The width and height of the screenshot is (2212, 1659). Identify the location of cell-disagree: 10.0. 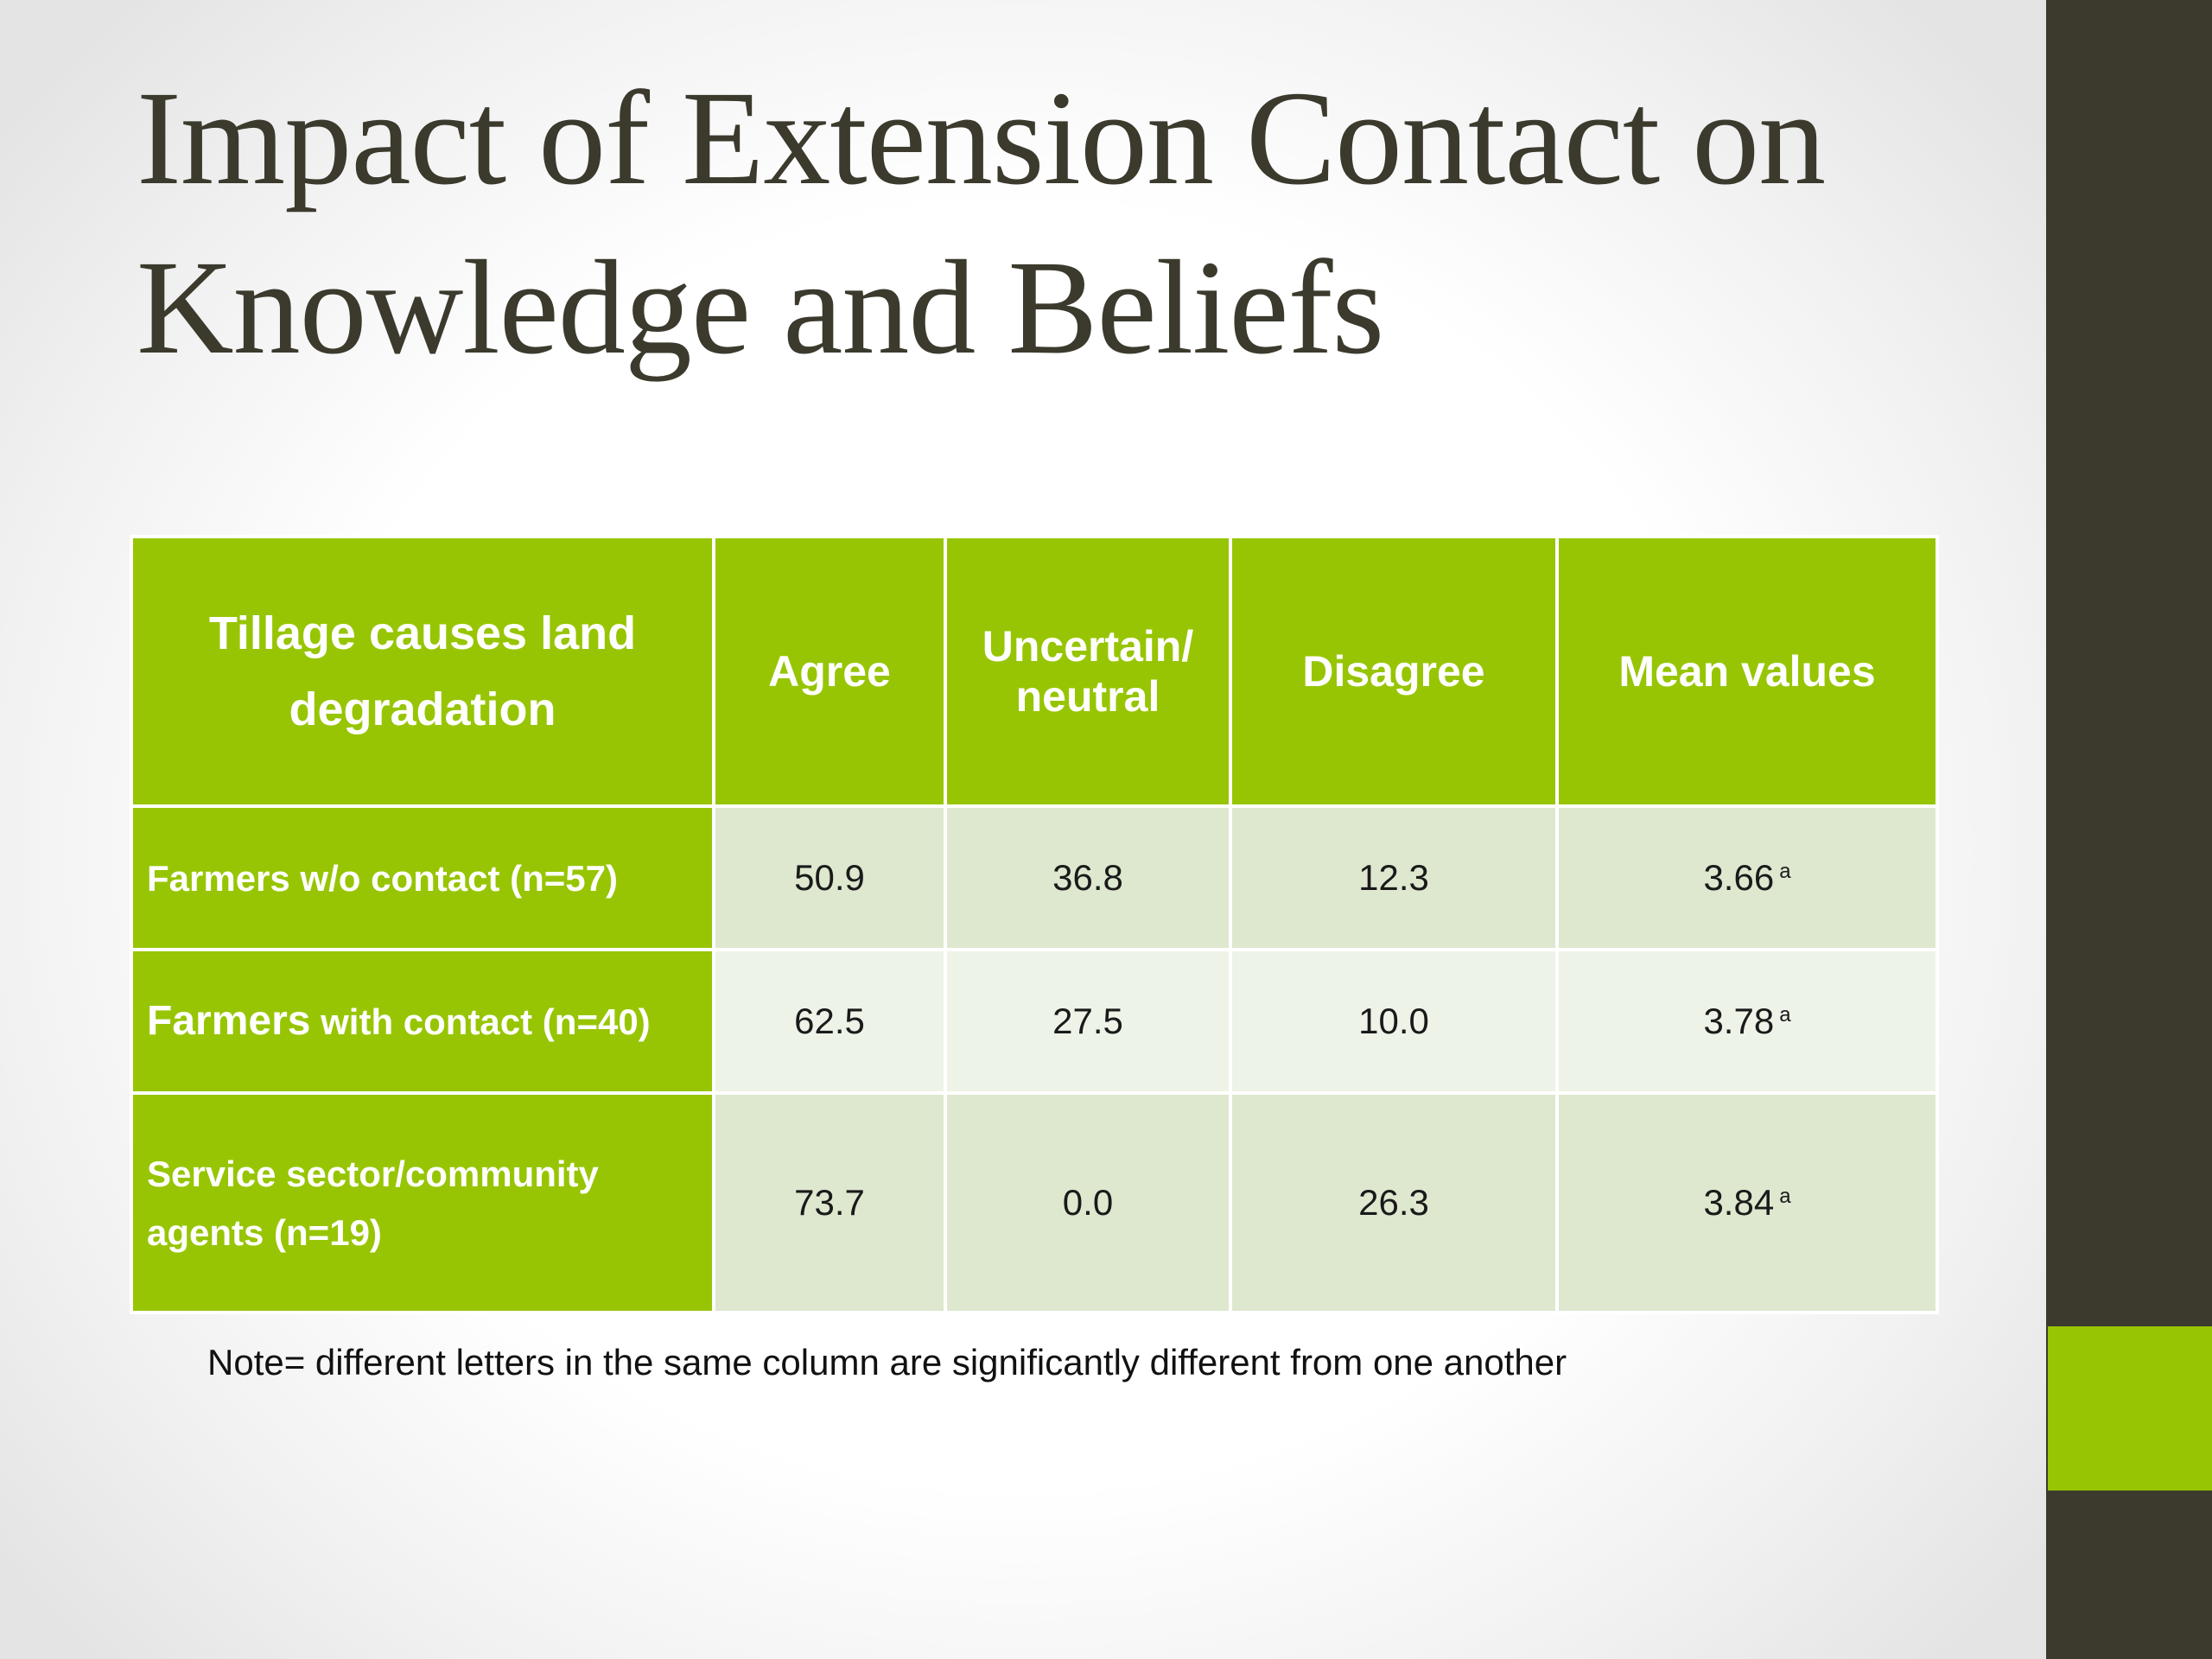
(1394, 1021).